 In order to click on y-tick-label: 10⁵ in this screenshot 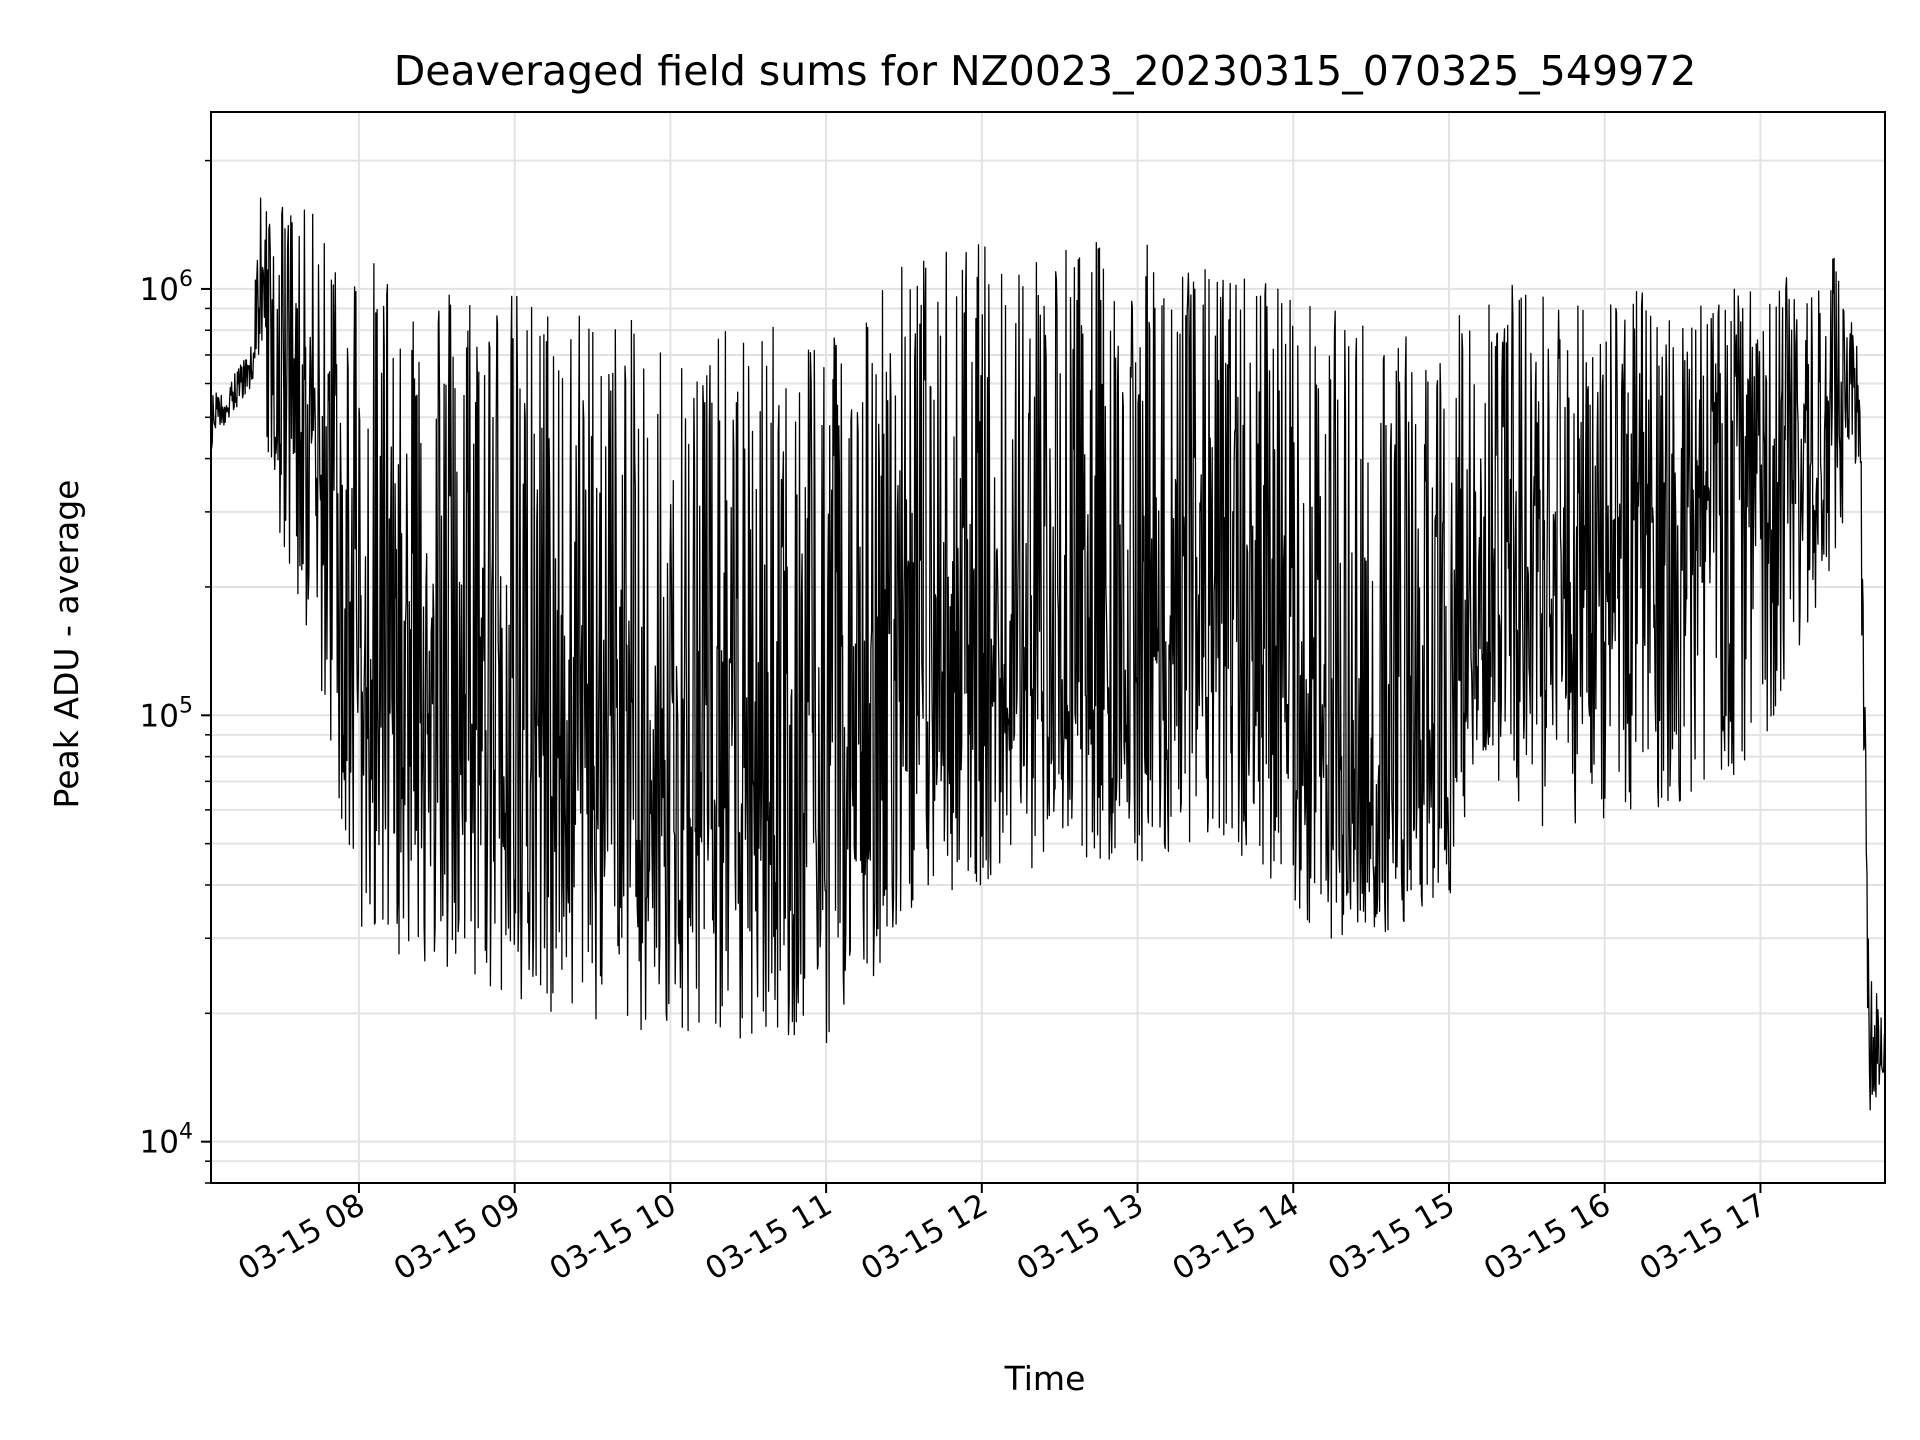, I will do `click(166, 713)`.